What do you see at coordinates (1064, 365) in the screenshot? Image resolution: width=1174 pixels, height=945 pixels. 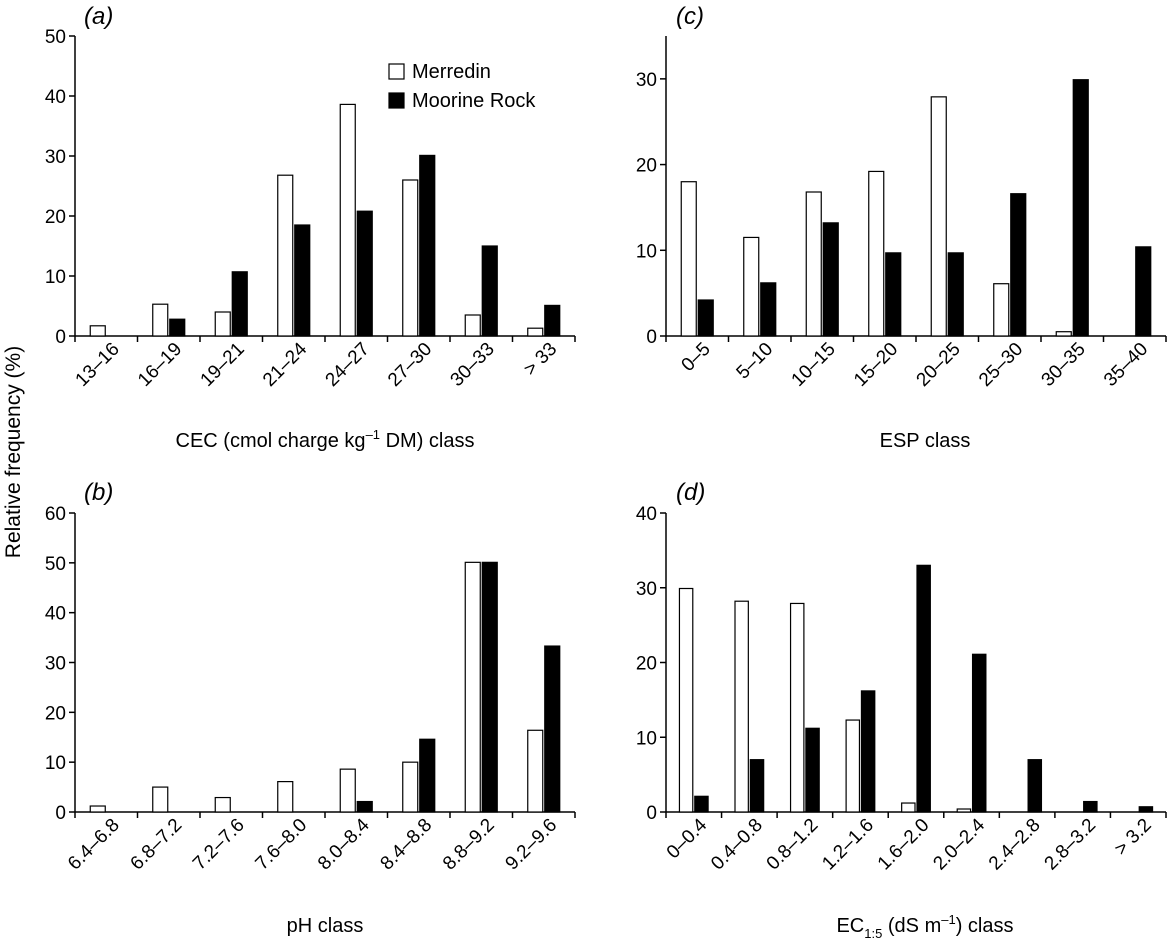 I see `panel-c-x-tick-label-30-35: 30–35` at bounding box center [1064, 365].